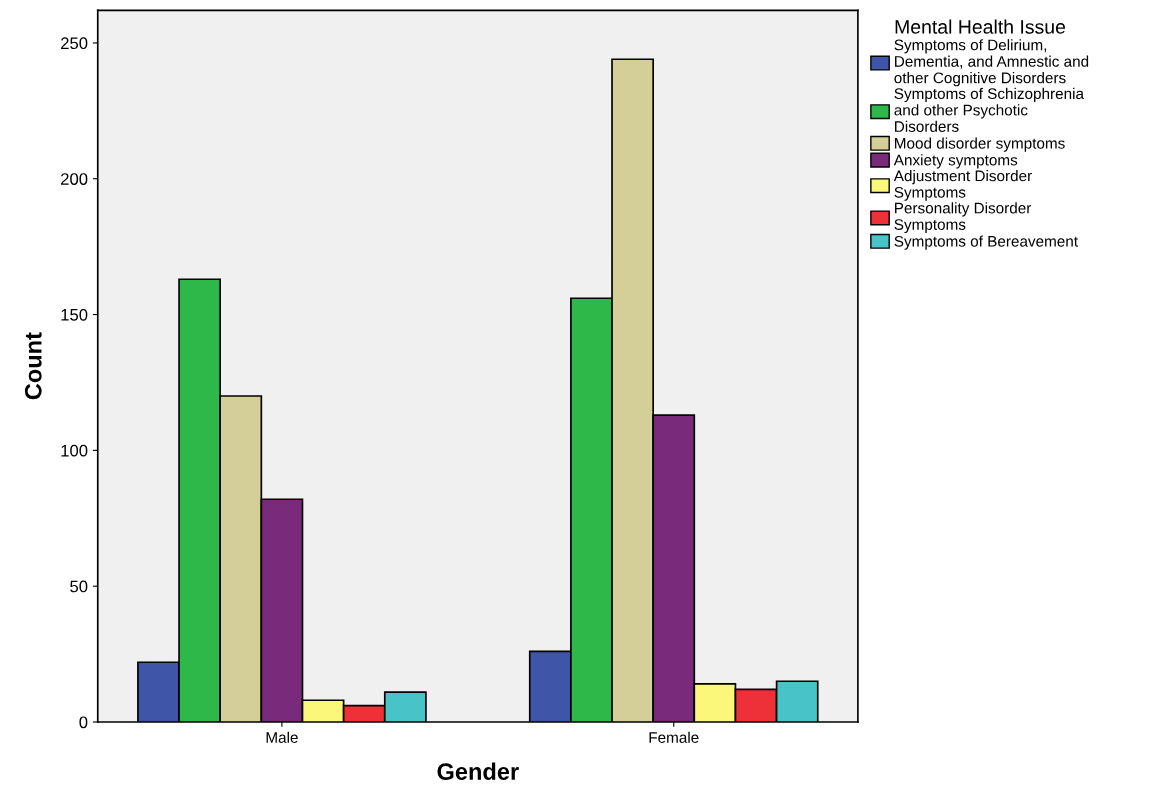 This screenshot has height=794, width=1150. What do you see at coordinates (74, 43) in the screenshot?
I see `y-tick-label: 250` at bounding box center [74, 43].